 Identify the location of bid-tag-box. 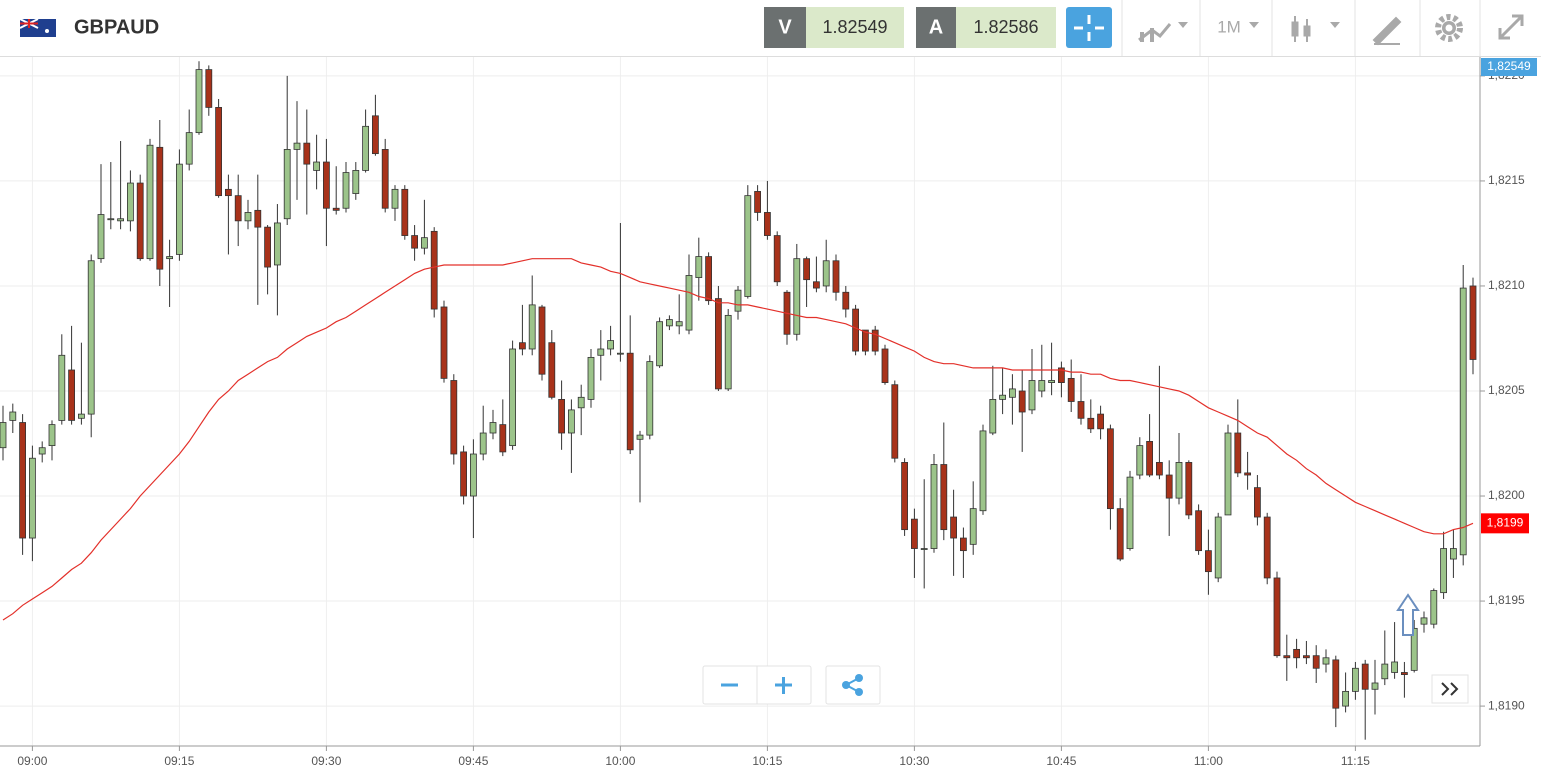
(785, 27).